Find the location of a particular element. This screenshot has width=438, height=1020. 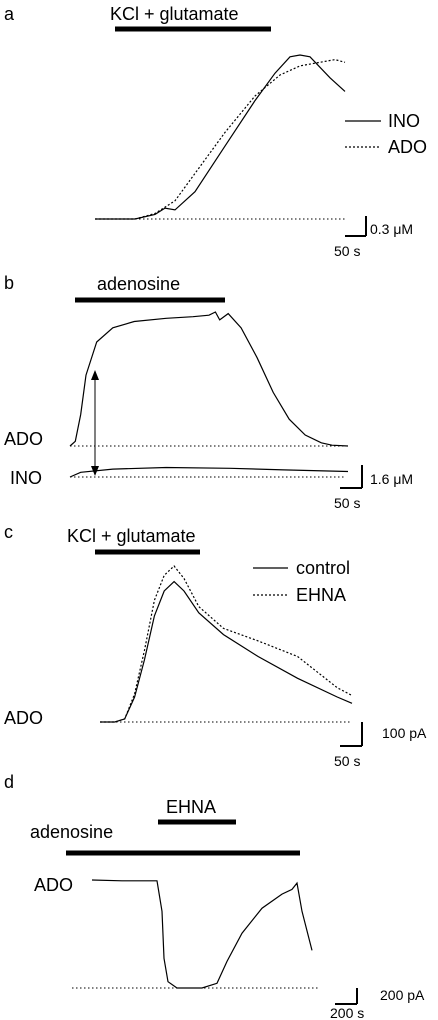

panel-a-scalebar-y: 0.3 μM is located at coordinates (391, 229).